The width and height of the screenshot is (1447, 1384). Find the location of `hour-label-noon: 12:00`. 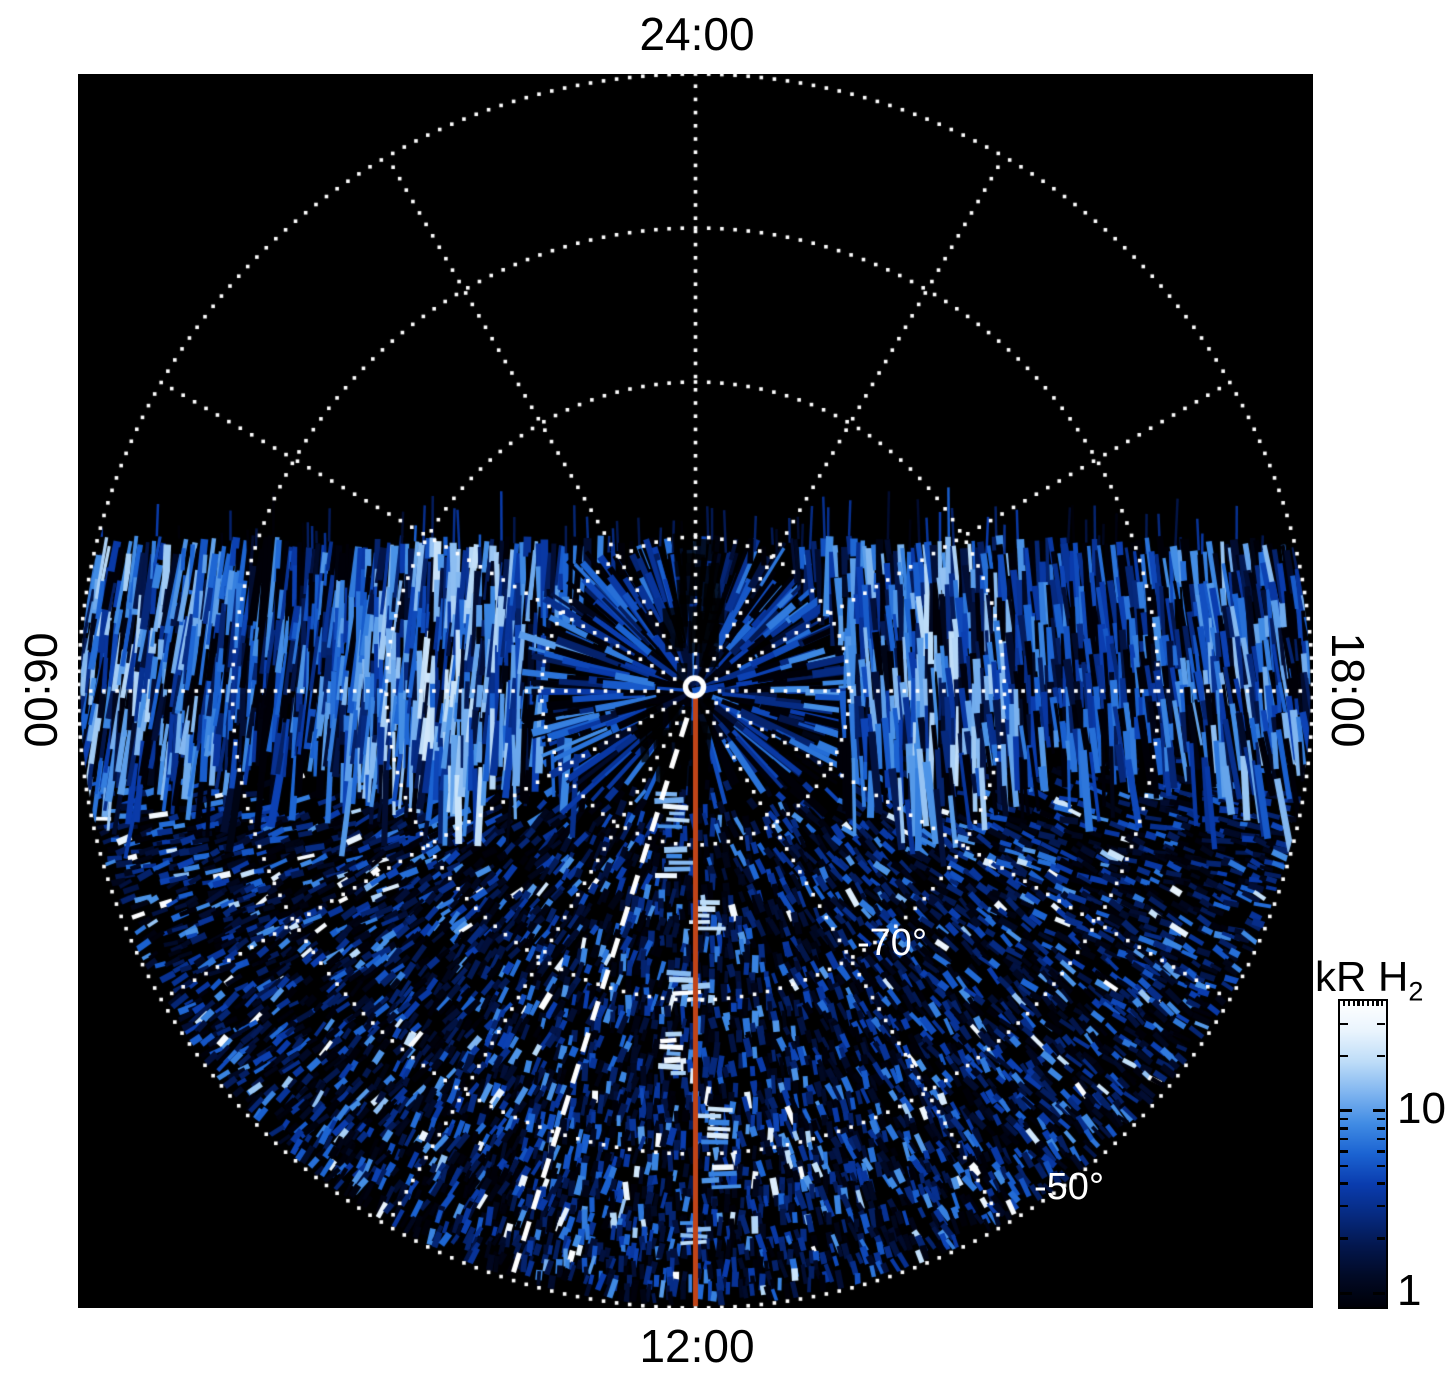

hour-label-noon: 12:00 is located at coordinates (697, 1346).